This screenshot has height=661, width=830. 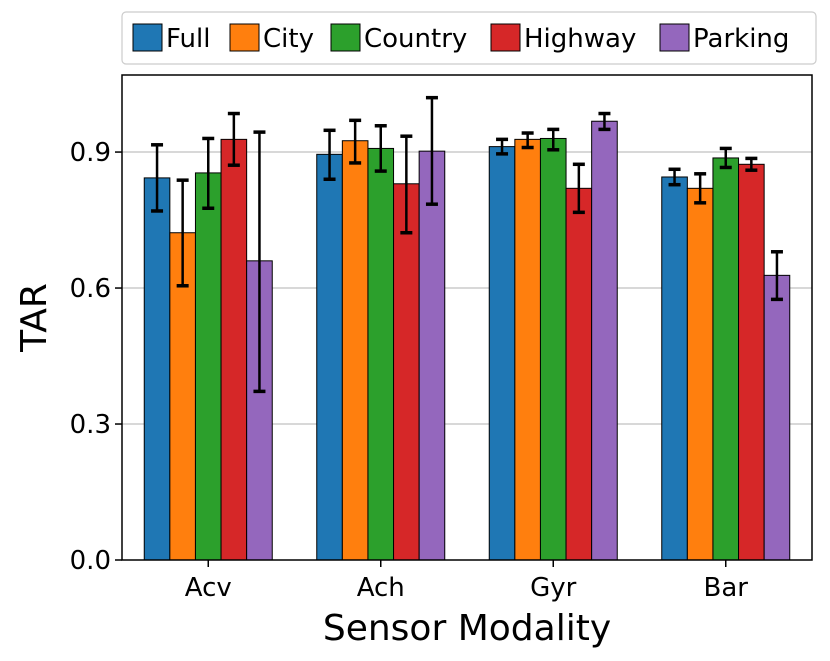 What do you see at coordinates (467, 581) in the screenshot?
I see `x-axis-ticks: Acv Ach Gyr Bar` at bounding box center [467, 581].